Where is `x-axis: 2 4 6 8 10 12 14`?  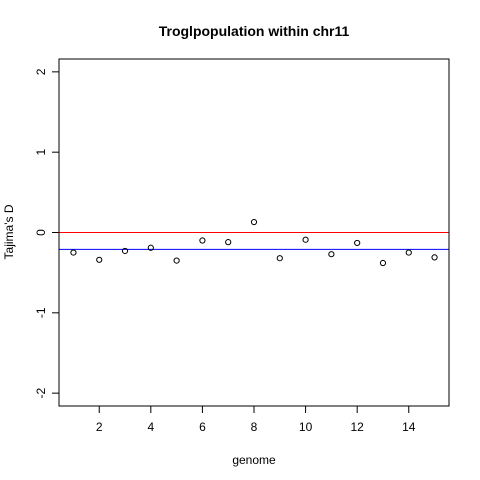
x-axis: 2 4 6 8 10 12 14 is located at coordinates (256, 419).